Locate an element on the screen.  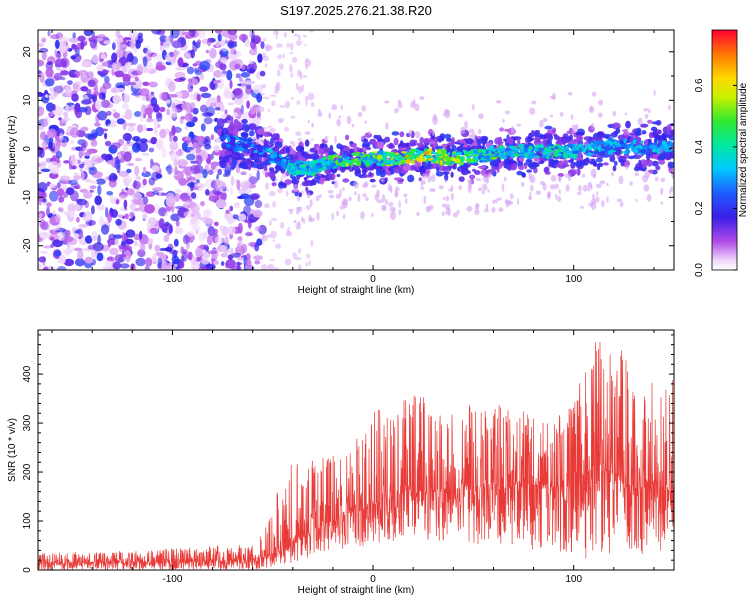
y-tick-label: 100 is located at coordinates (27, 520).